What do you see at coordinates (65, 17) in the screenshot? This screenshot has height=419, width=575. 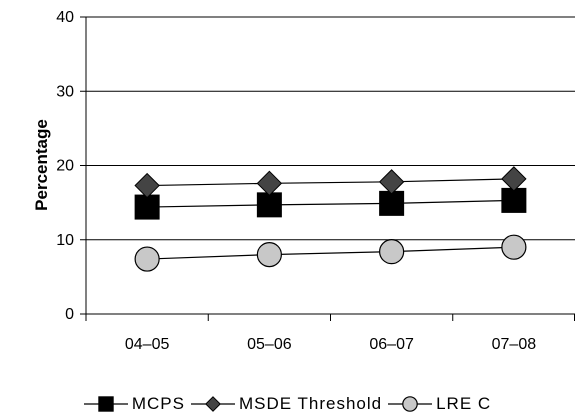 I see `y-tick-label: 40` at bounding box center [65, 17].